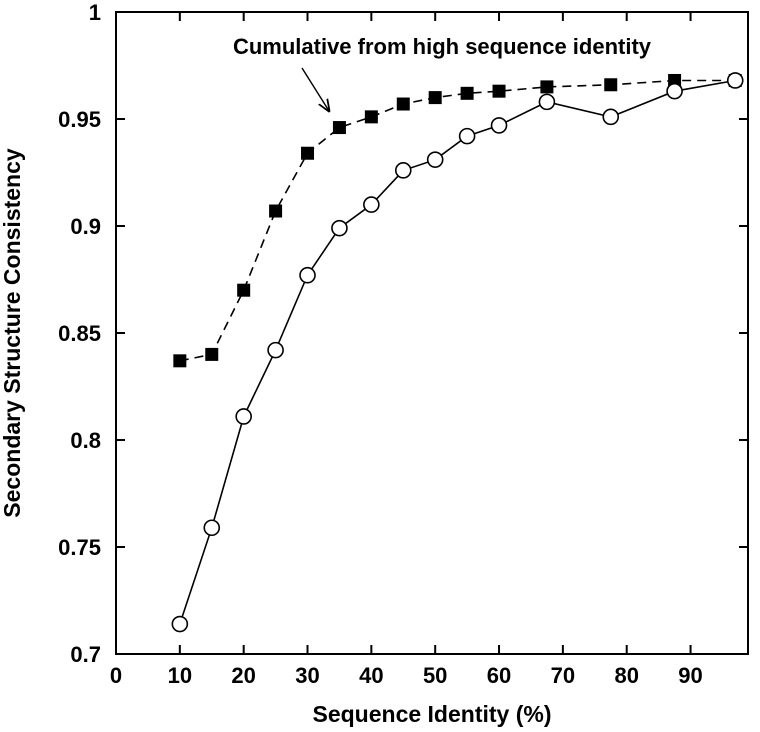 The image size is (760, 732). I want to click on y-tick-label: 0.85, so click(79, 333).